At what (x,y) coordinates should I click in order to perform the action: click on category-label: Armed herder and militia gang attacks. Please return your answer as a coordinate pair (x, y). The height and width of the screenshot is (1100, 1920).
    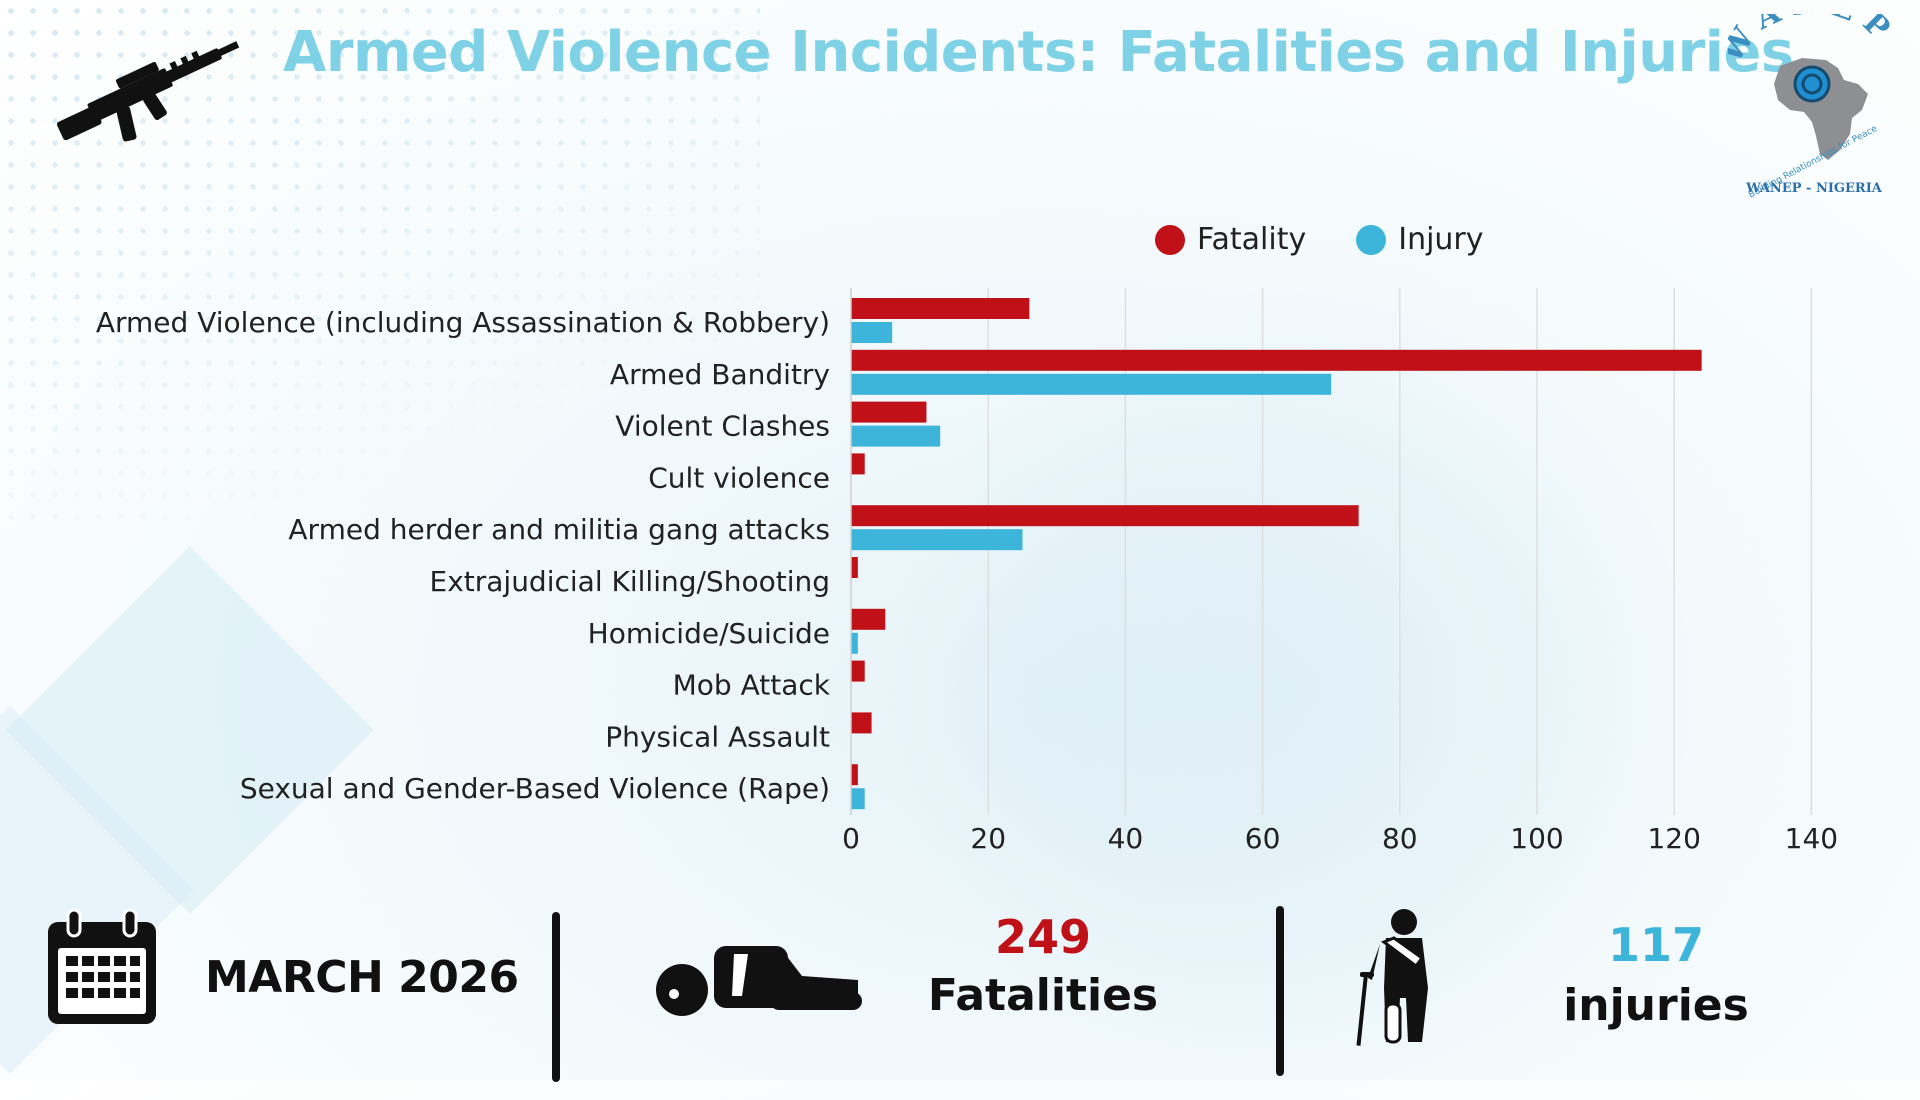
    Looking at the image, I should click on (559, 529).